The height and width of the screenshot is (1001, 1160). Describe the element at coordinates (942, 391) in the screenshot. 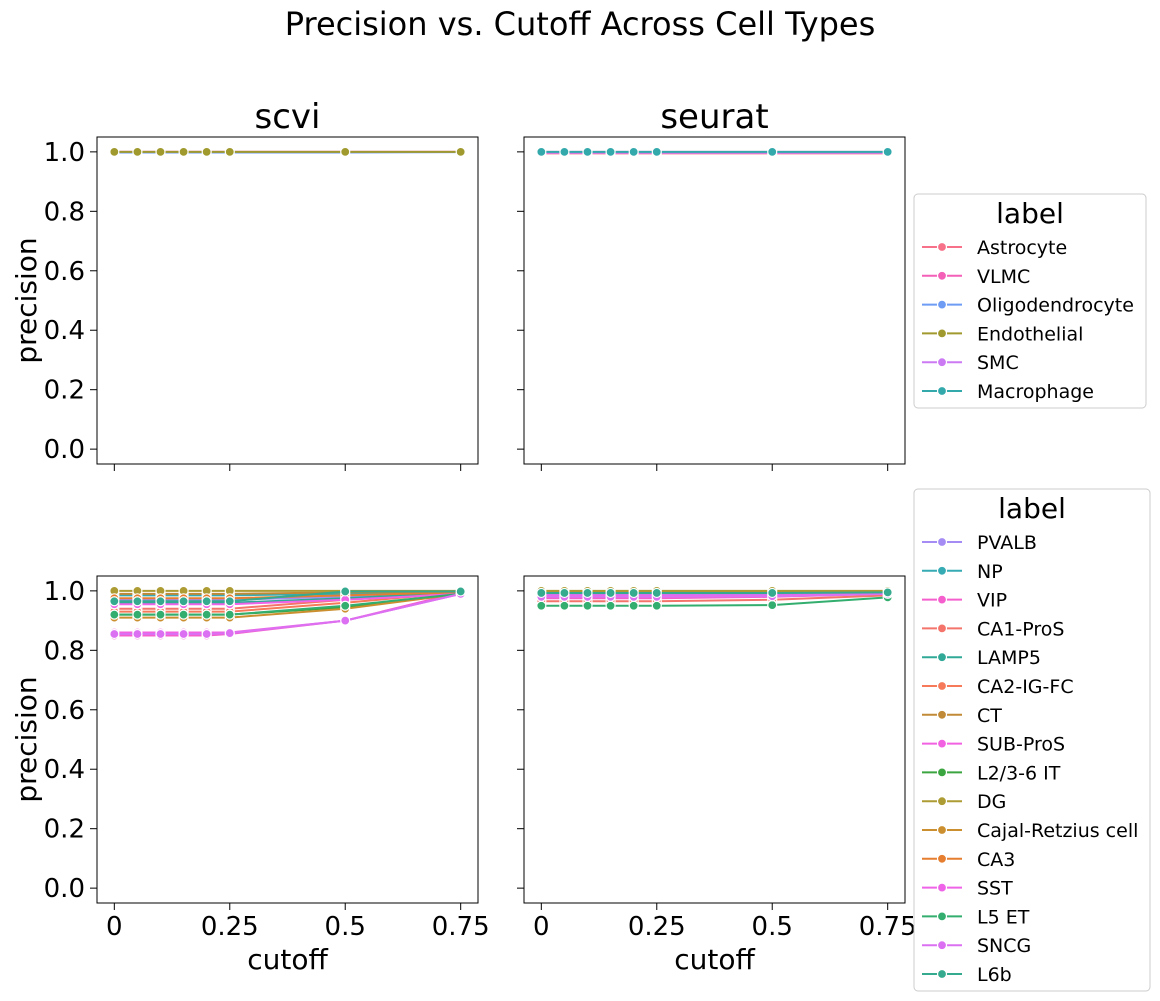

I see `legend-1-swatch-marker-macrophage` at that location.